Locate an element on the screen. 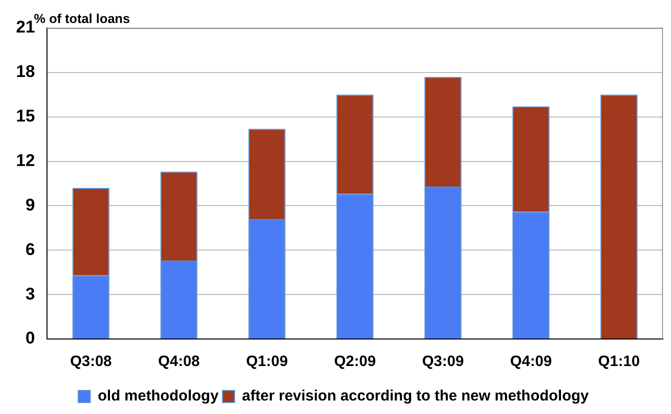  x-tick-label: Q2:09 is located at coordinates (355, 361).